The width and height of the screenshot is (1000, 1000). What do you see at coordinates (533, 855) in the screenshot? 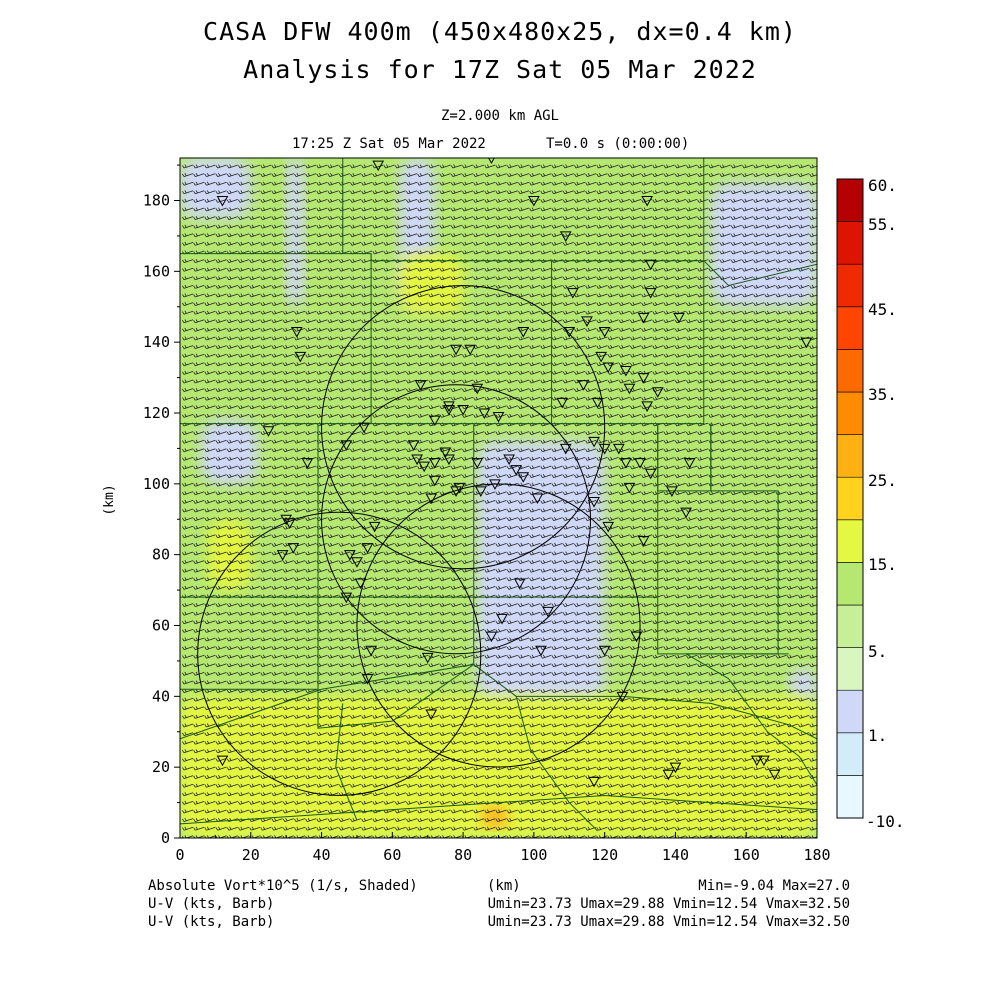
I see `x-tick-label: 100` at bounding box center [533, 855].